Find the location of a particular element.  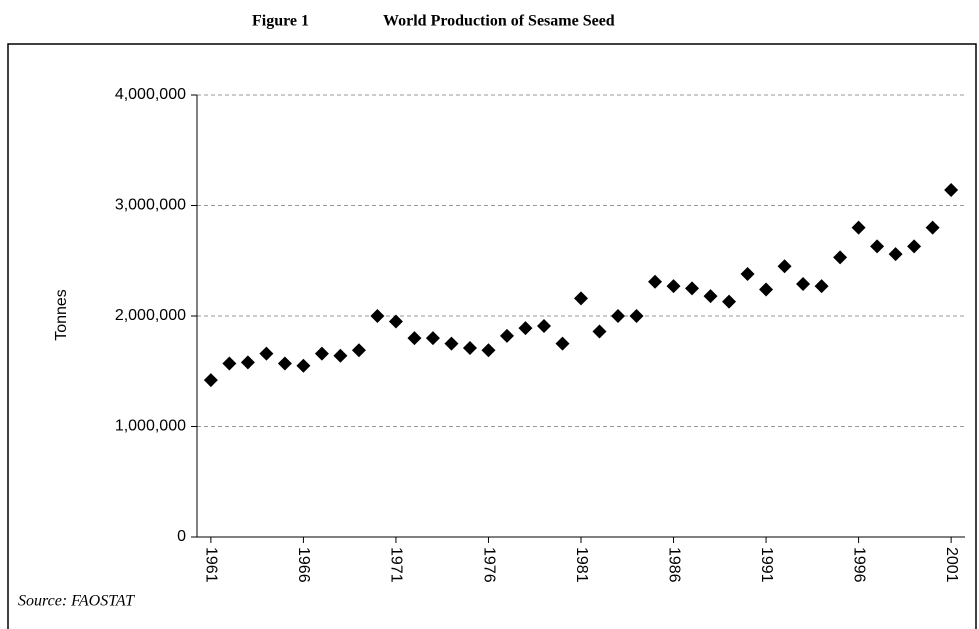

y-tick-label: 3,000,000 is located at coordinates (150, 205).